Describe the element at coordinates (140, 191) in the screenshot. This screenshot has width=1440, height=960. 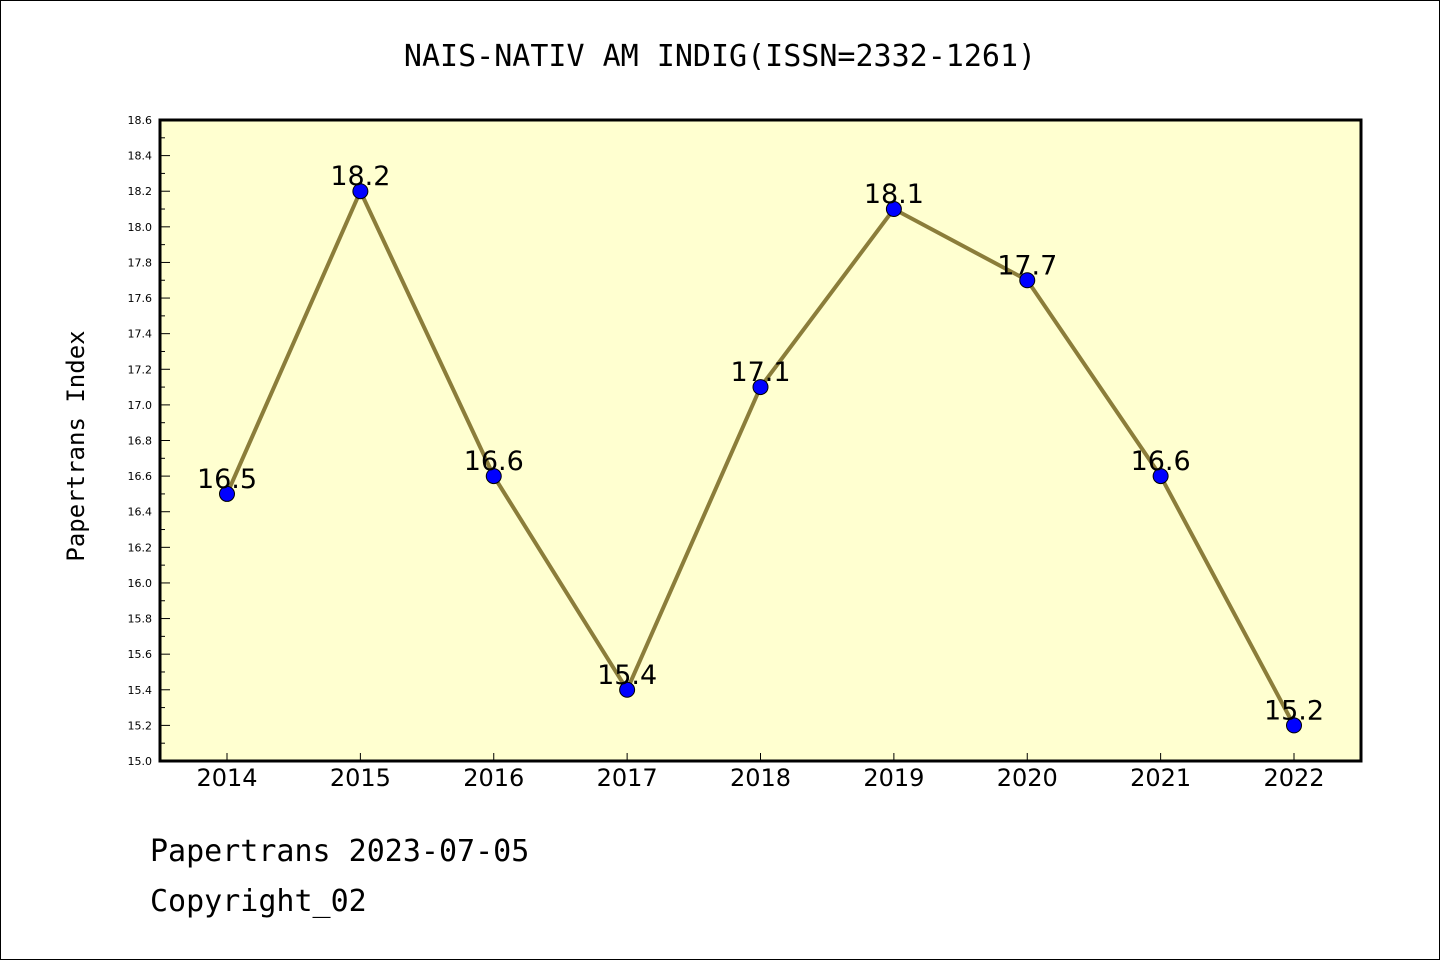
I see `y-tick-label: 18.2` at that location.